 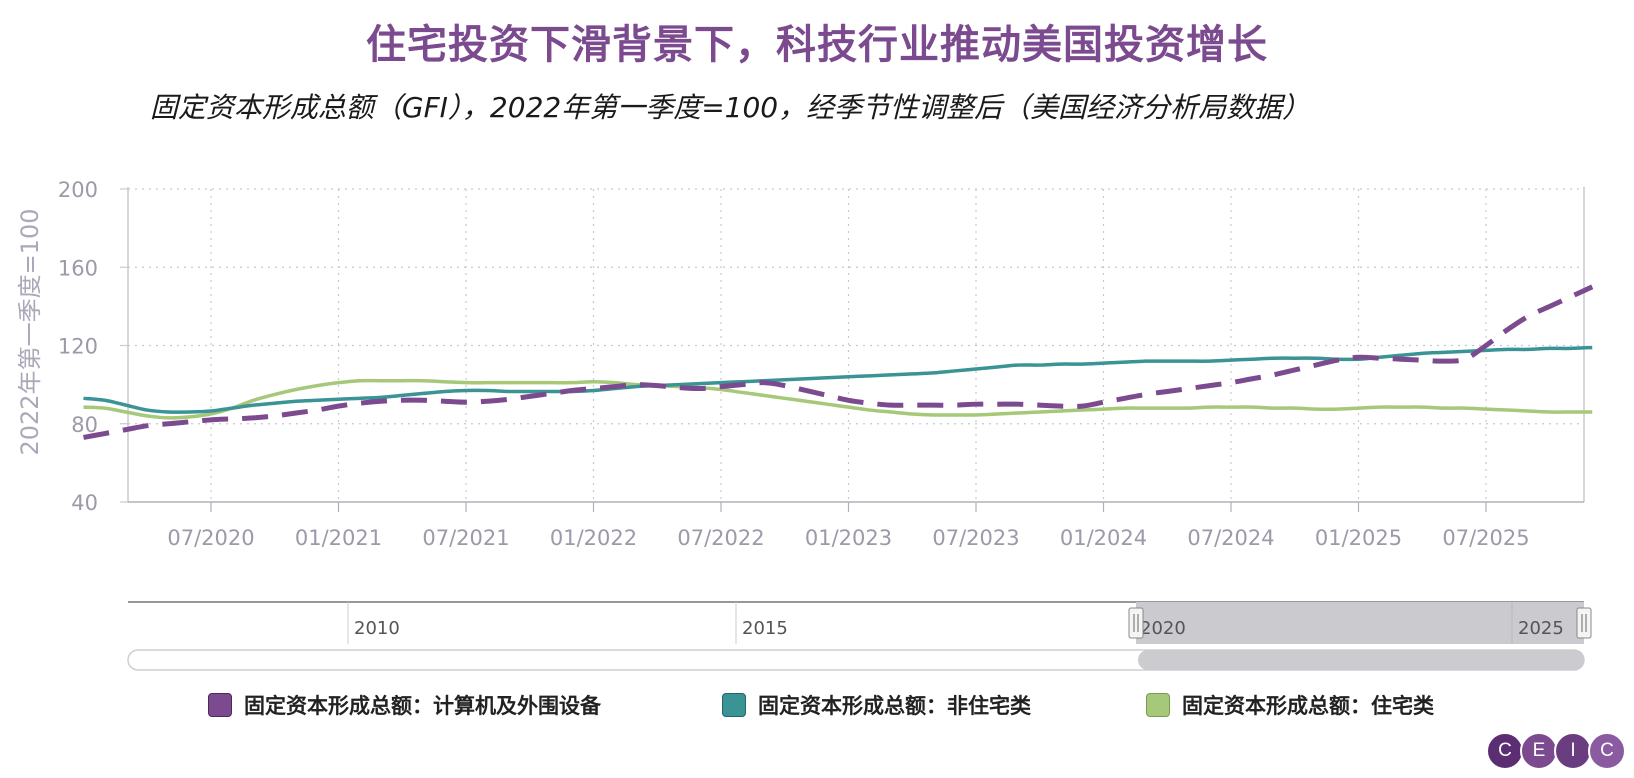 What do you see at coordinates (78, 268) in the screenshot?
I see `y-tick-label: 160` at bounding box center [78, 268].